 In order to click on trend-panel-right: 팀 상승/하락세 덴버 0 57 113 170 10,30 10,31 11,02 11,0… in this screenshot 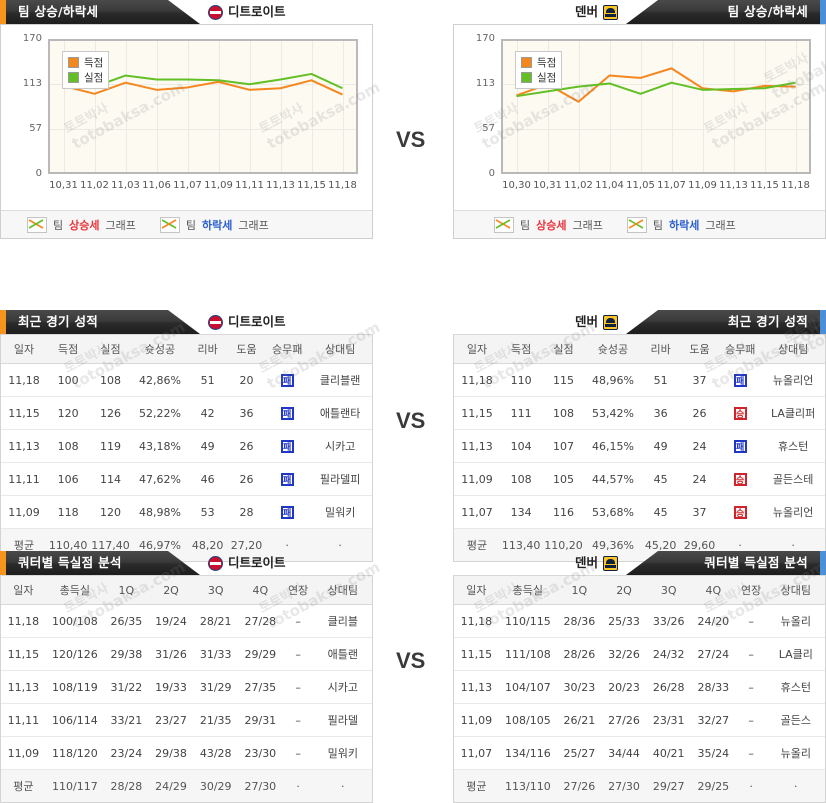, I will do `click(639, 119)`.